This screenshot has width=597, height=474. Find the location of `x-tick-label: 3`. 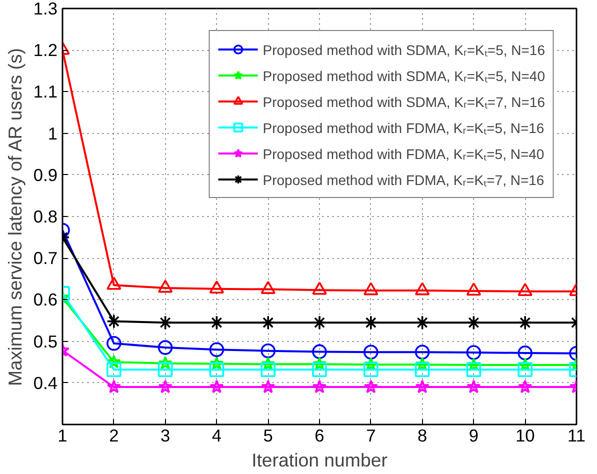

x-tick-label: 3 is located at coordinates (165, 436).